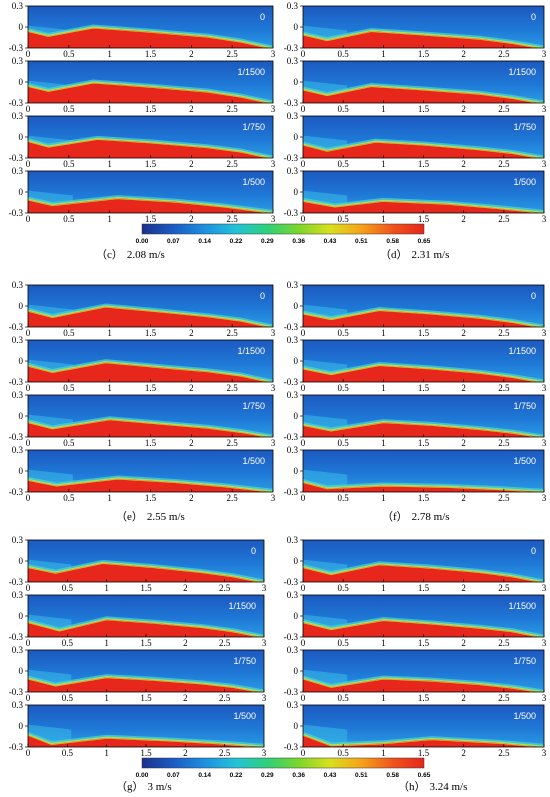  I want to click on contour-panel: 00.30-0.30 0.5 1 1.5 2 2.5 3, so click(138, 564).